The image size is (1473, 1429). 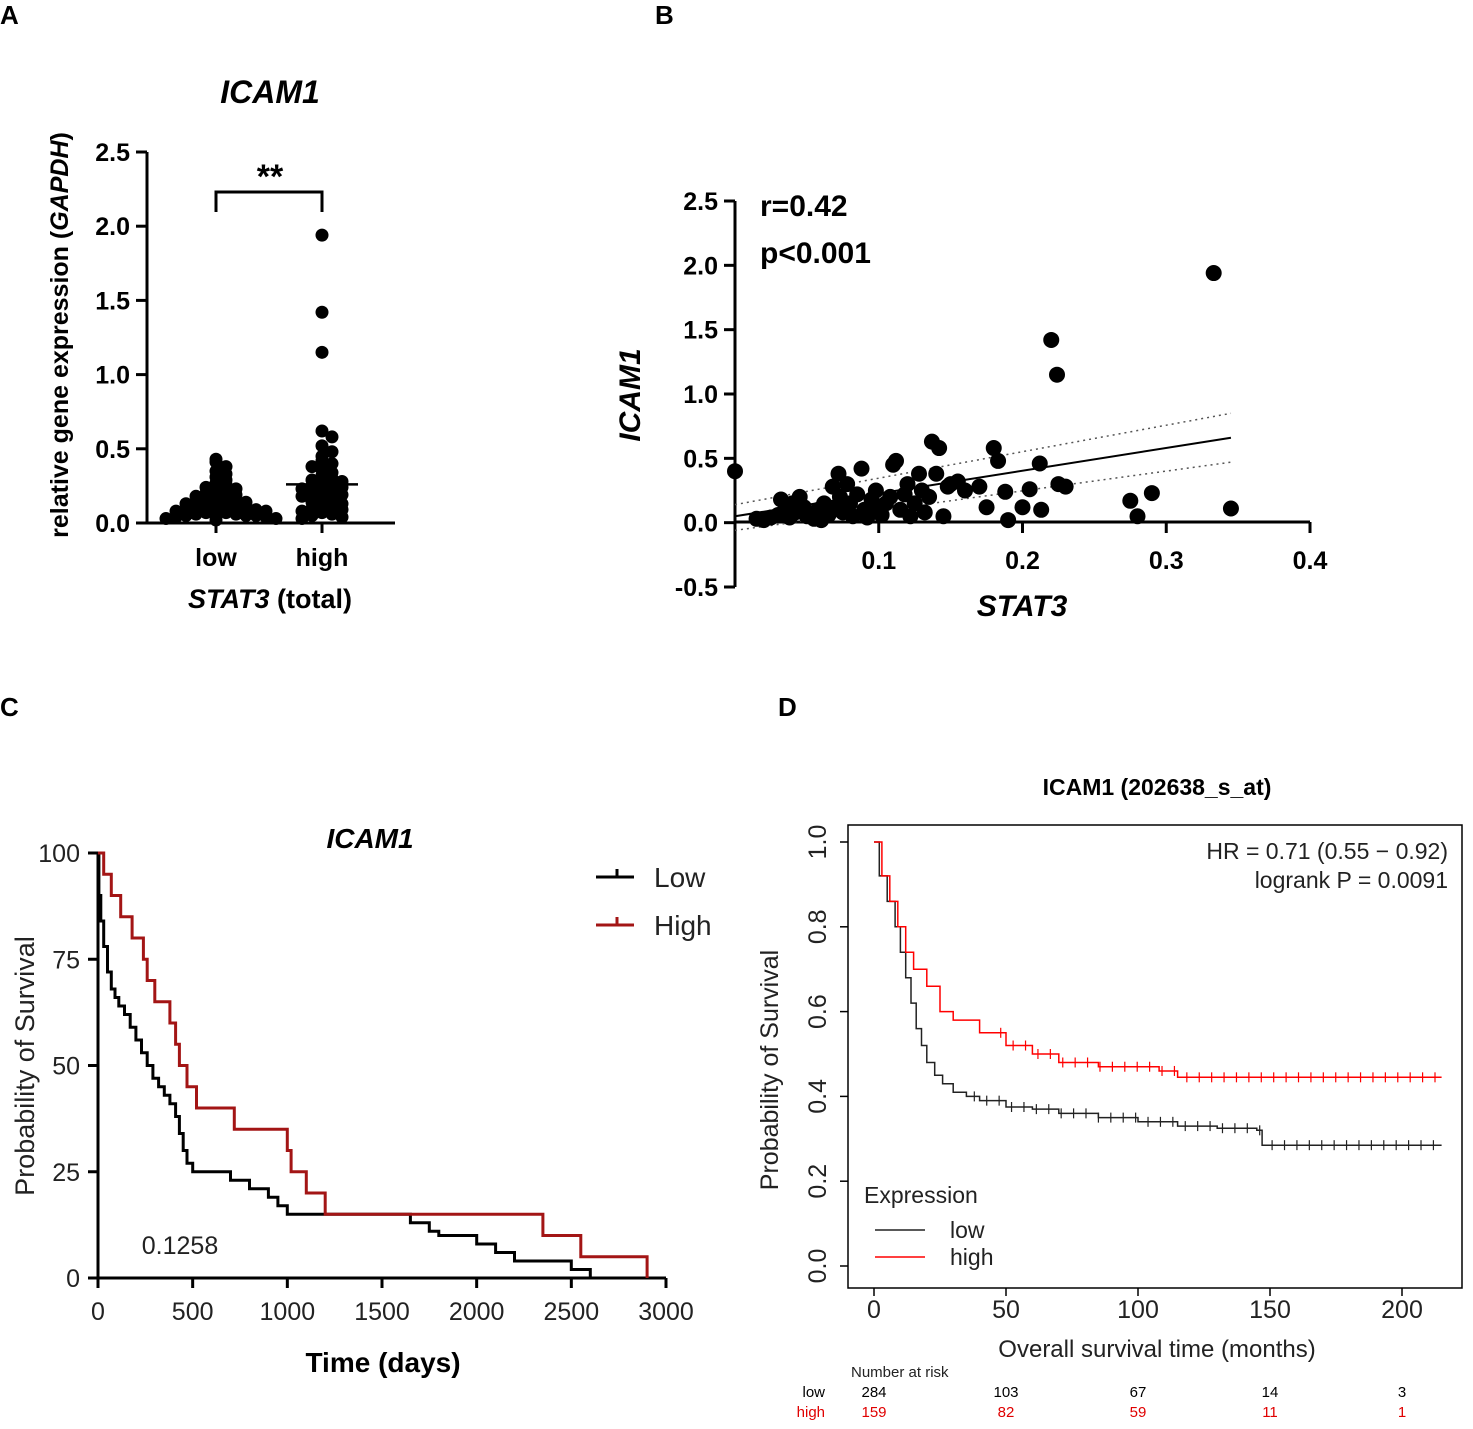 What do you see at coordinates (818, 842) in the screenshot?
I see `panel-d-y-tick-label: 1.0` at bounding box center [818, 842].